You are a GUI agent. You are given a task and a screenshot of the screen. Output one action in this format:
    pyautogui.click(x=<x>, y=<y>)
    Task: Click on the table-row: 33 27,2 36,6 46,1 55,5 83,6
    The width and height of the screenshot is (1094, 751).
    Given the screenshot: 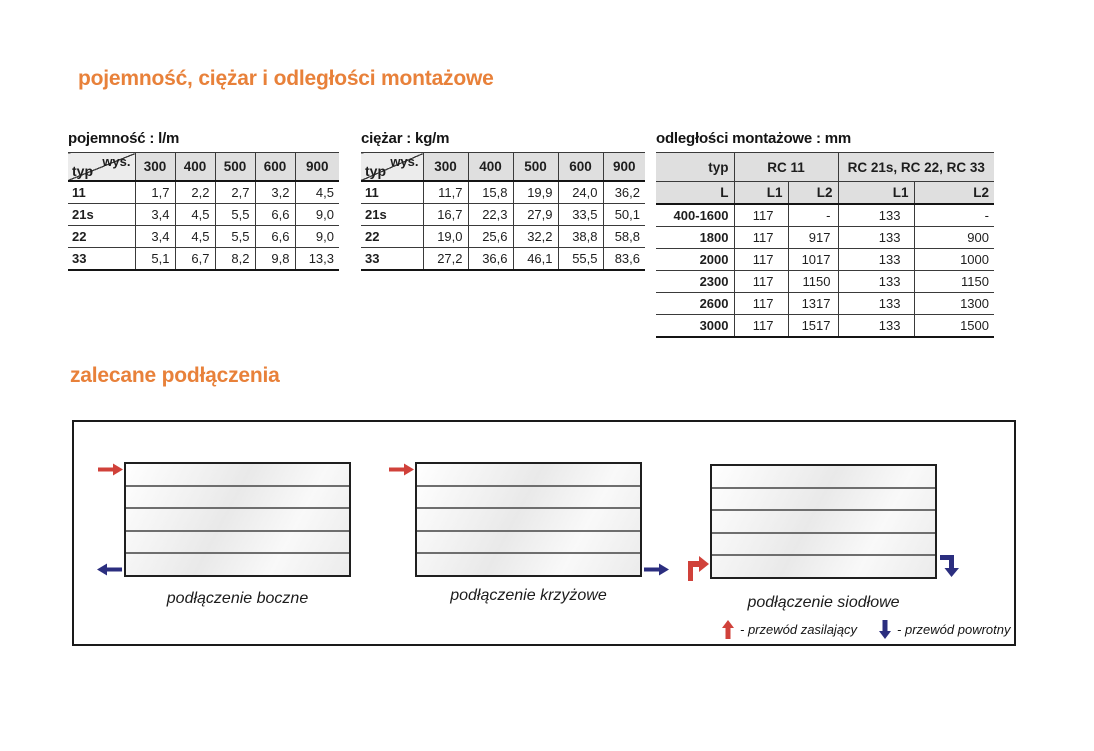 What is the action you would take?
    pyautogui.click(x=503, y=259)
    